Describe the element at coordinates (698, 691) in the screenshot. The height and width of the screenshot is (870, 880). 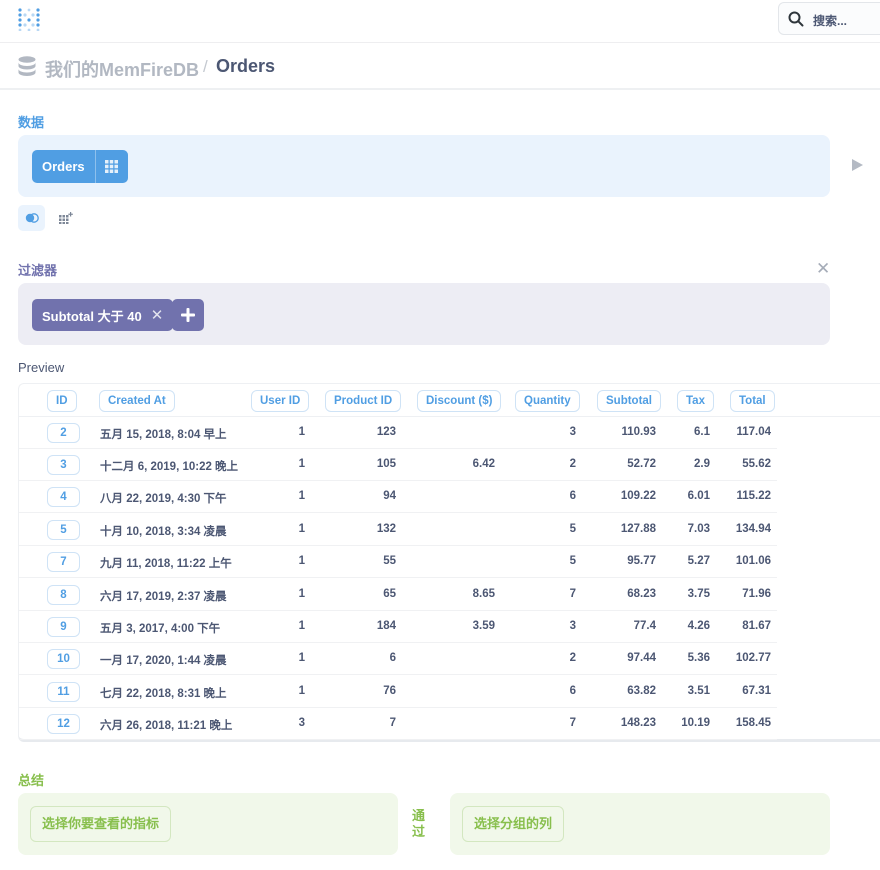
I see `tax-cell: 3.51` at that location.